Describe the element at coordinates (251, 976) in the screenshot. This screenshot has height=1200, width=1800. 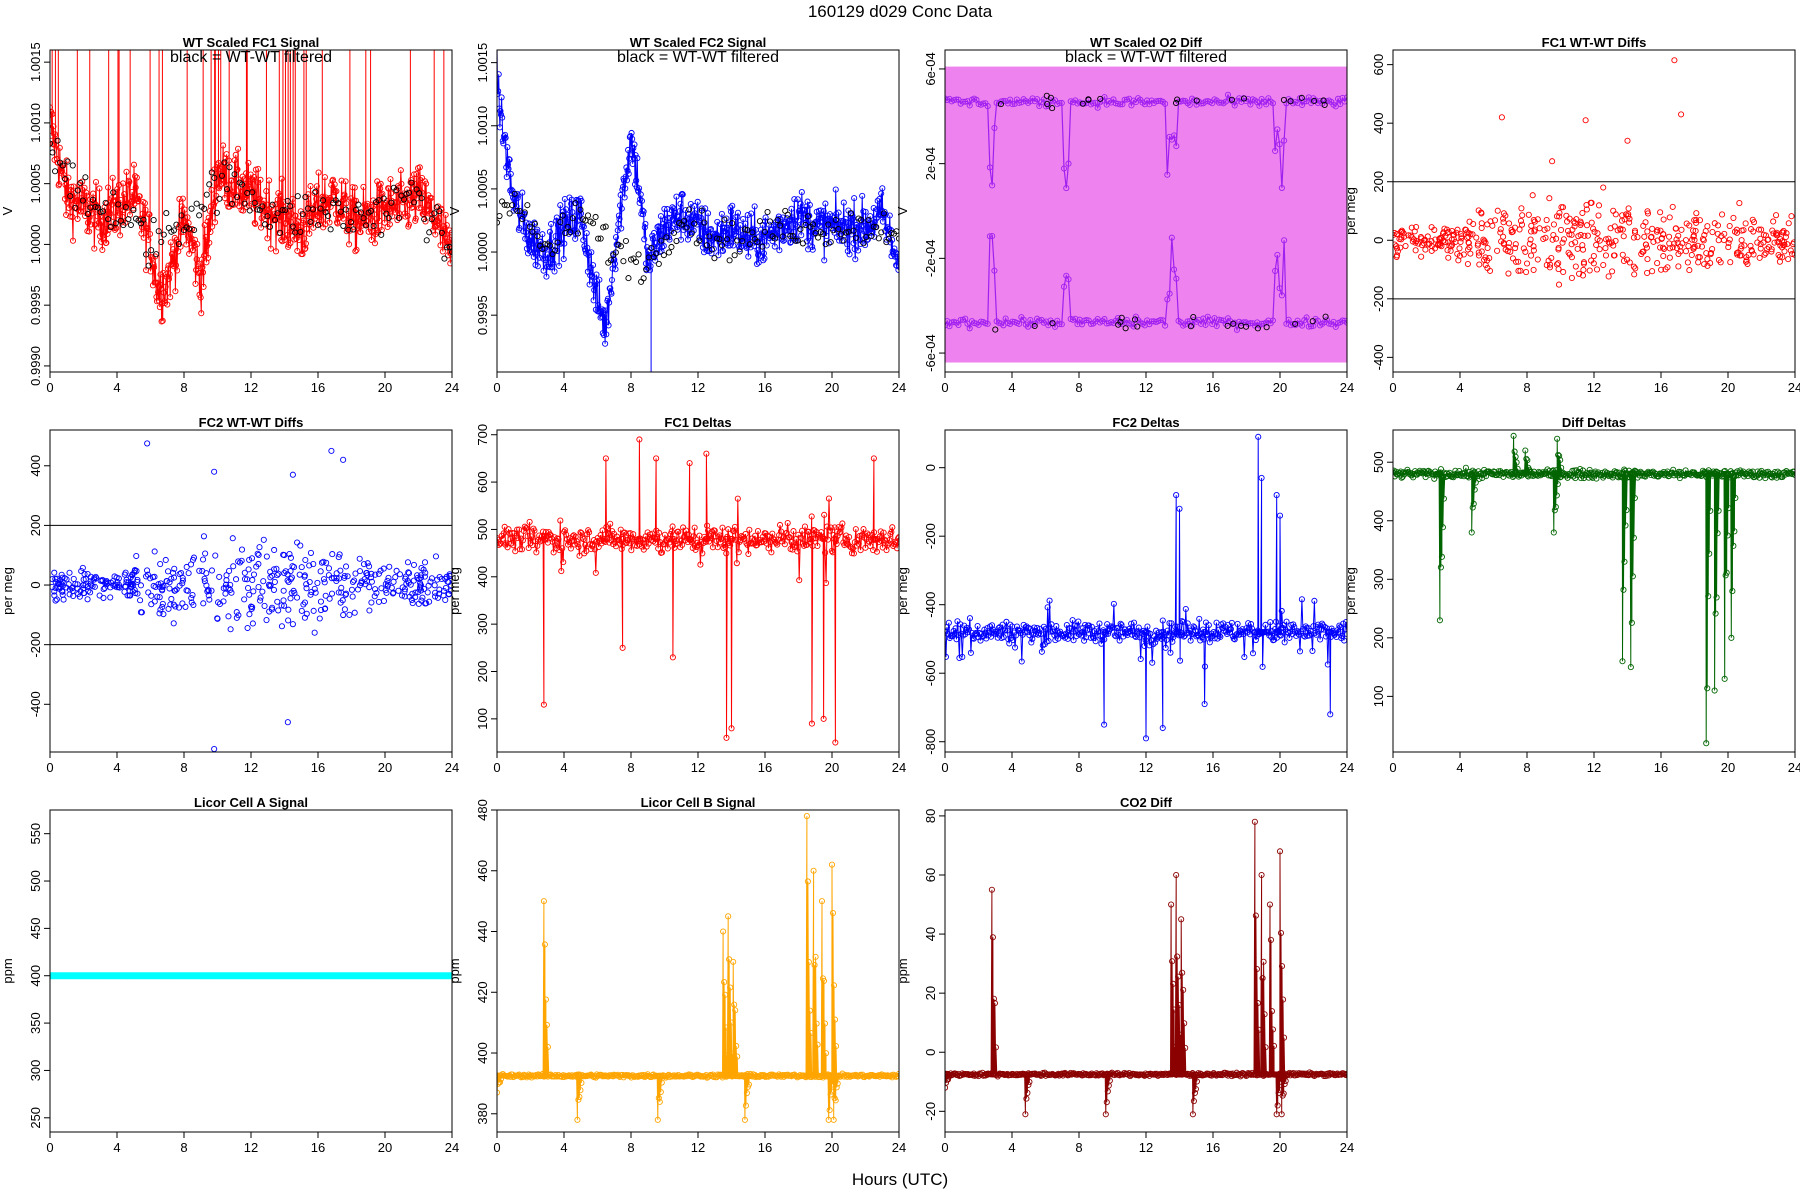
I see `plot-area-p9` at that location.